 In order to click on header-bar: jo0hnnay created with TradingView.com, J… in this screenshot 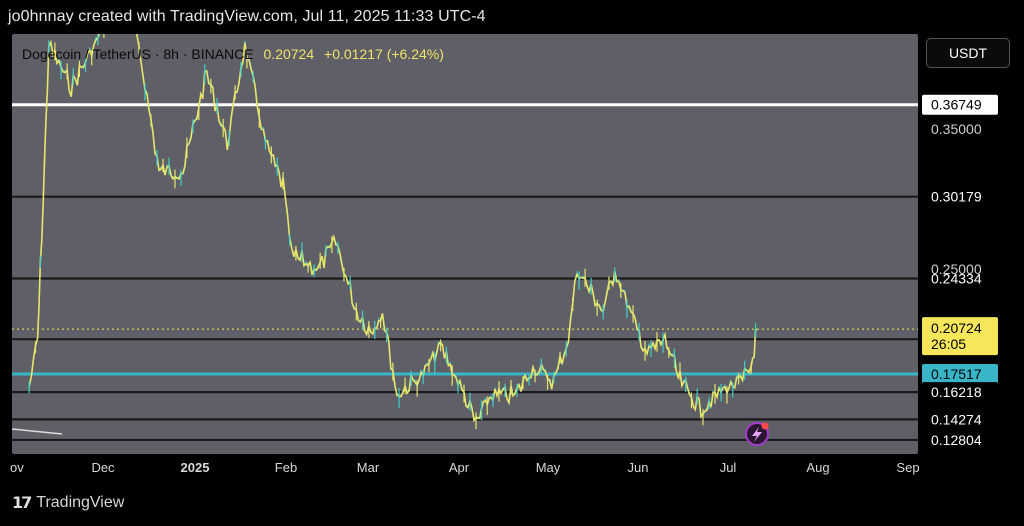, I will do `click(512, 20)`.